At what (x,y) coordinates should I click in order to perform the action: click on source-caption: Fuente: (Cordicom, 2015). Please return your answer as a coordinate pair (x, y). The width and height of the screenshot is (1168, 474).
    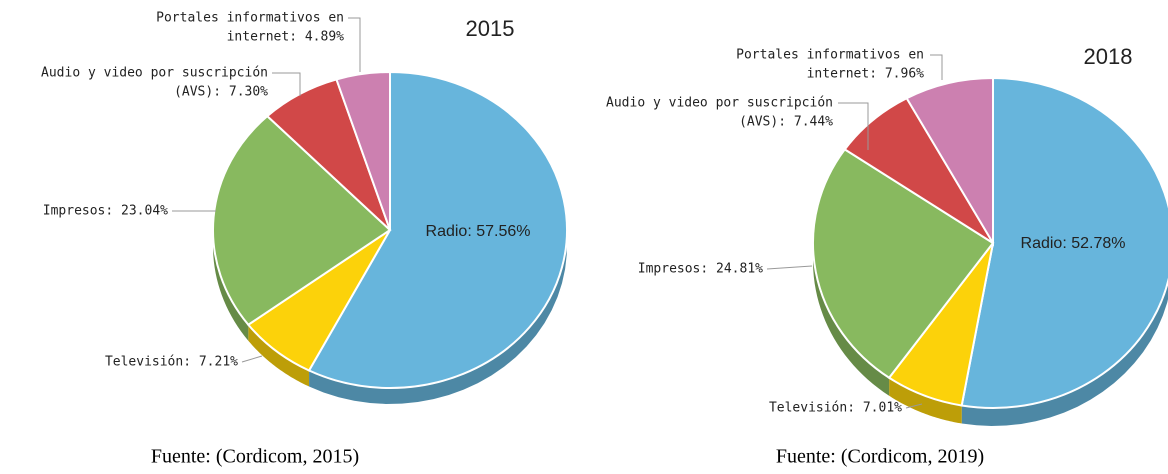
    Looking at the image, I should click on (255, 457).